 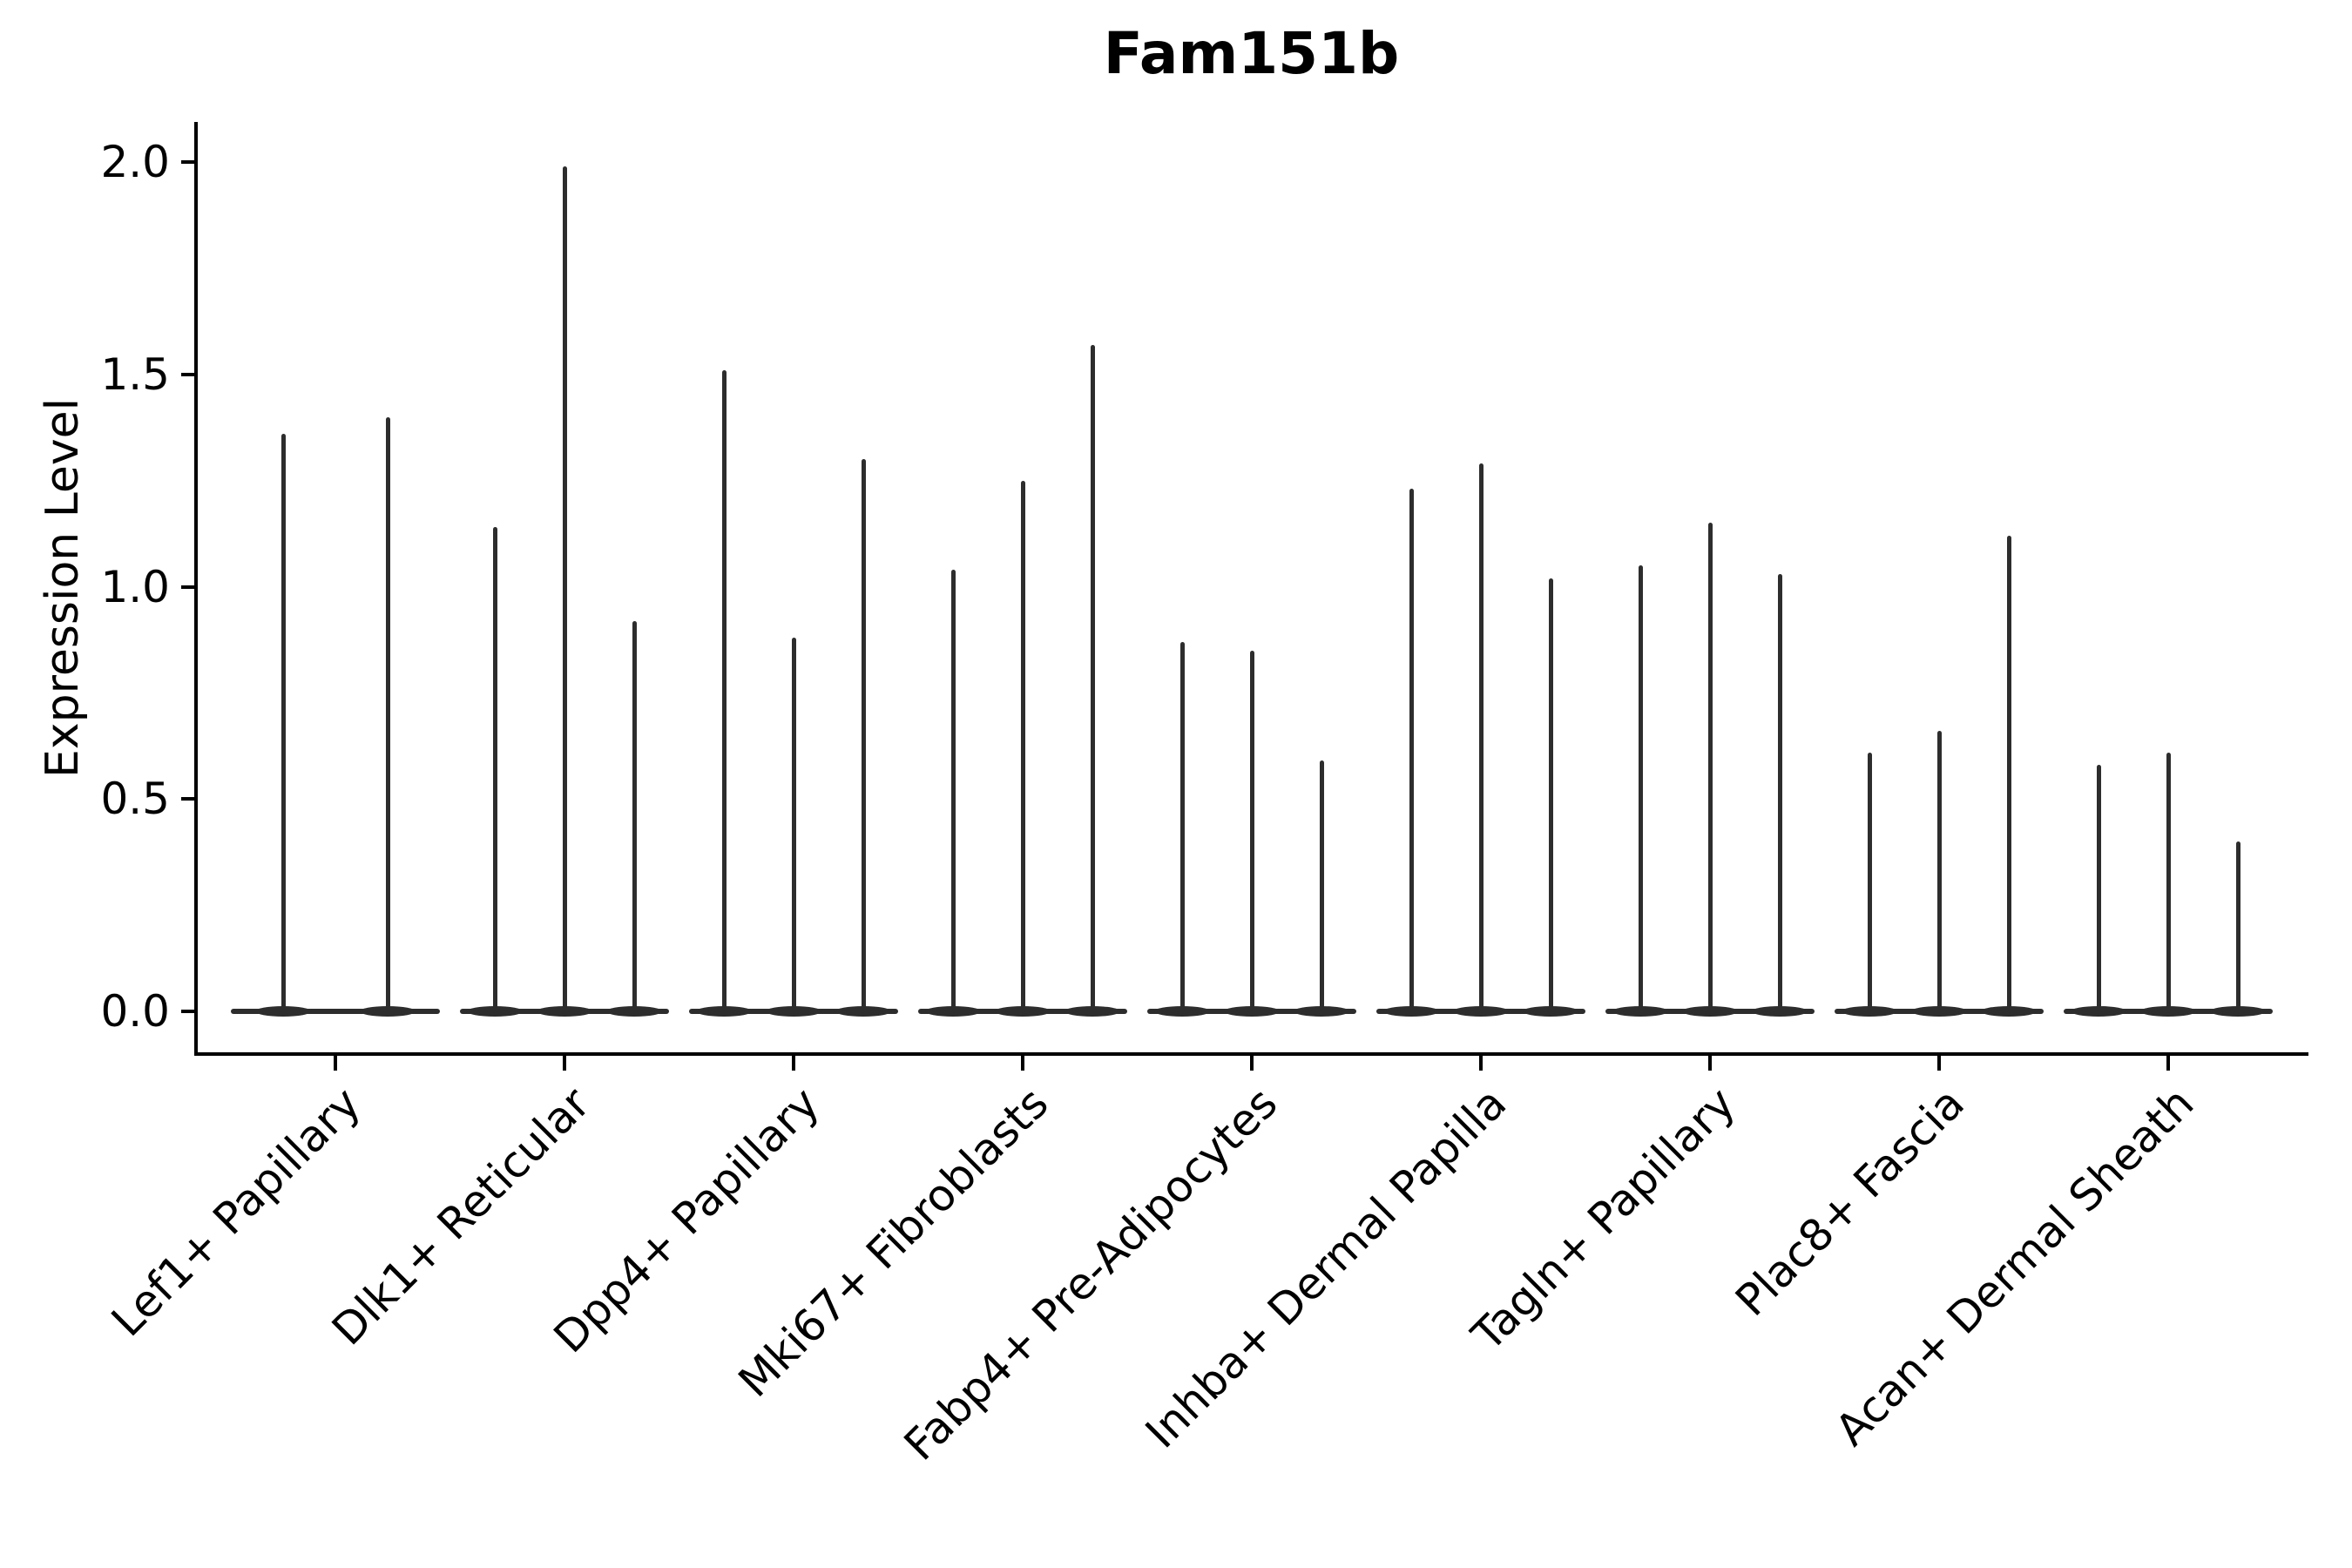 What do you see at coordinates (1251, 53) in the screenshot?
I see `plot-title: Fam151b` at bounding box center [1251, 53].